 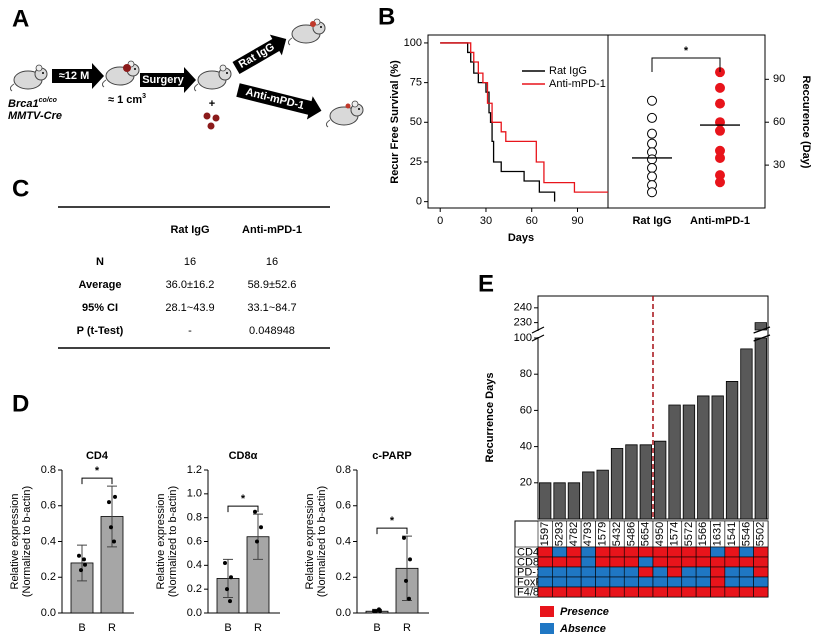 I want to click on arrow, so click(x=168, y=80).